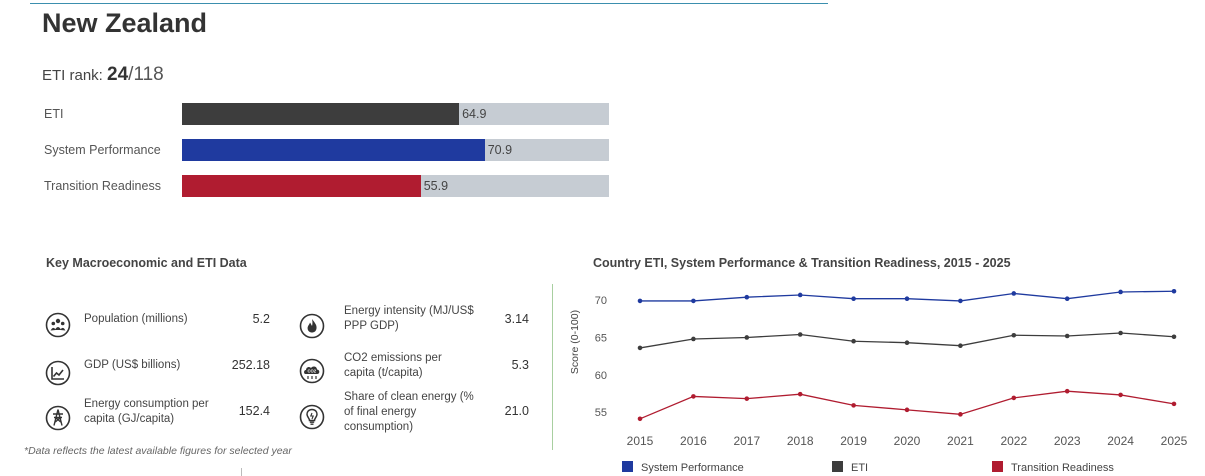 The width and height of the screenshot is (1205, 476). Describe the element at coordinates (429, 3) in the screenshot. I see `header-rule` at that location.